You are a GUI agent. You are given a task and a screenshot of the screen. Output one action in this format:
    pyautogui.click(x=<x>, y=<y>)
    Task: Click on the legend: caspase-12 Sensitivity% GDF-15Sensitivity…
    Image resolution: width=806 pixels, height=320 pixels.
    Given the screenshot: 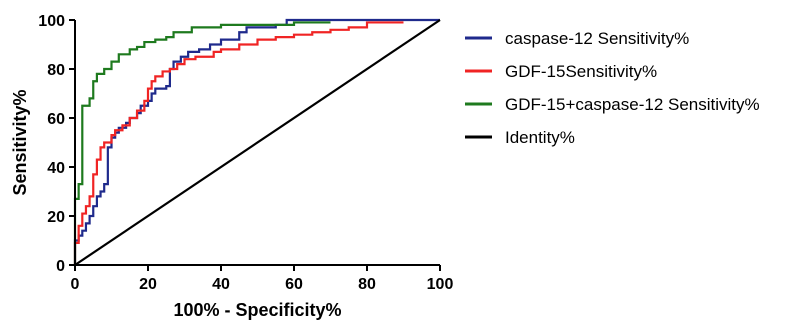 What is the action you would take?
    pyautogui.click(x=612, y=88)
    